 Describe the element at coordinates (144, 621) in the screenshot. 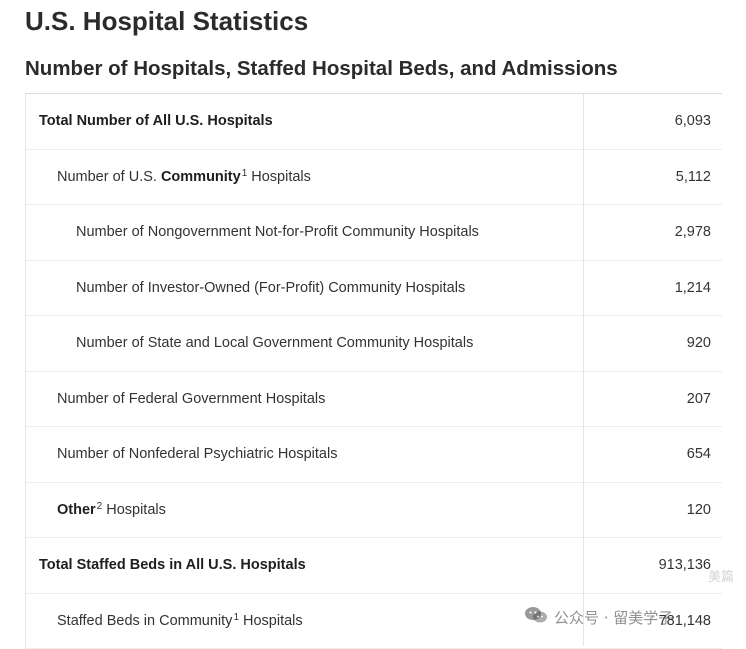

I see `row-label-text: Staffed Beds in Community` at that location.